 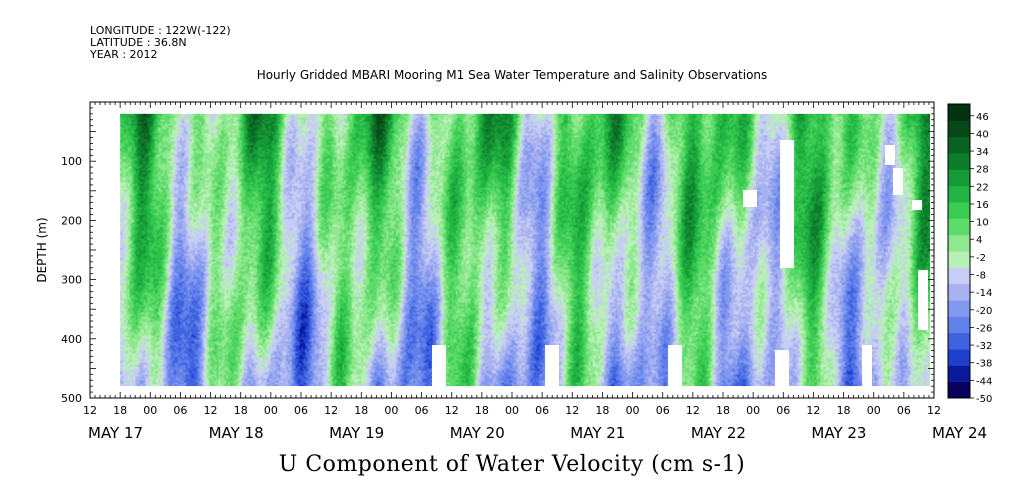 I want to click on latitude-text: LATITUDE : 36.8N, so click(x=138, y=42).